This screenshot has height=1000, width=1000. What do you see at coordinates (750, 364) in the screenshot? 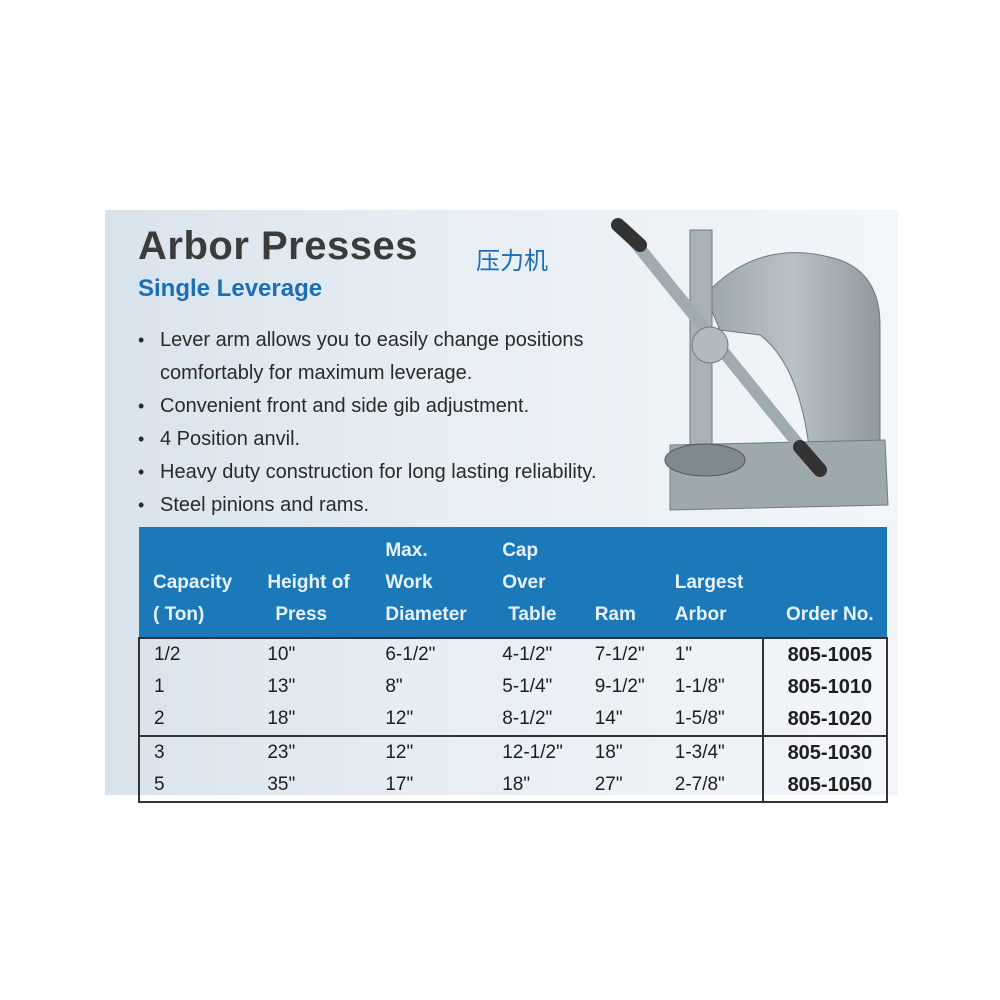
I see `arbor-press-illustration` at bounding box center [750, 364].